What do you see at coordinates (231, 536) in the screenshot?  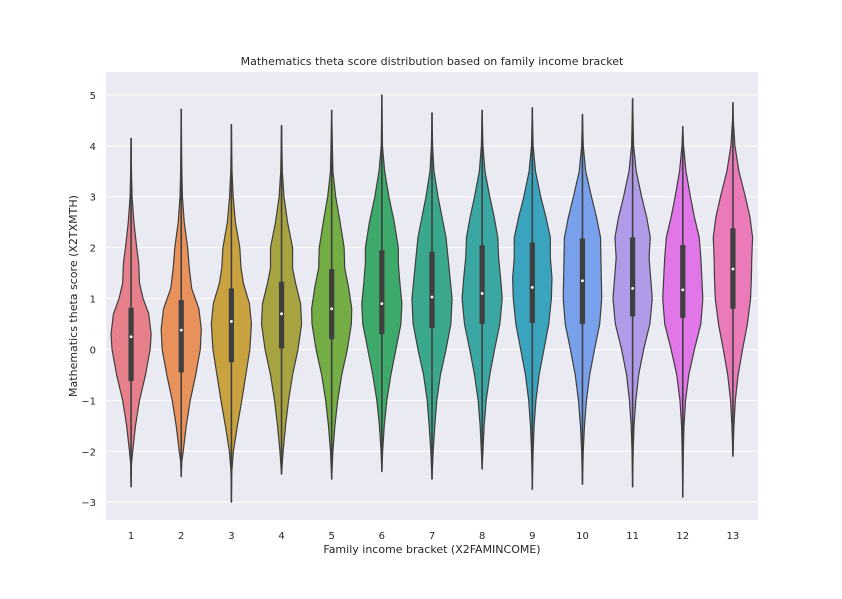 I see `x-tick-label: 3` at bounding box center [231, 536].